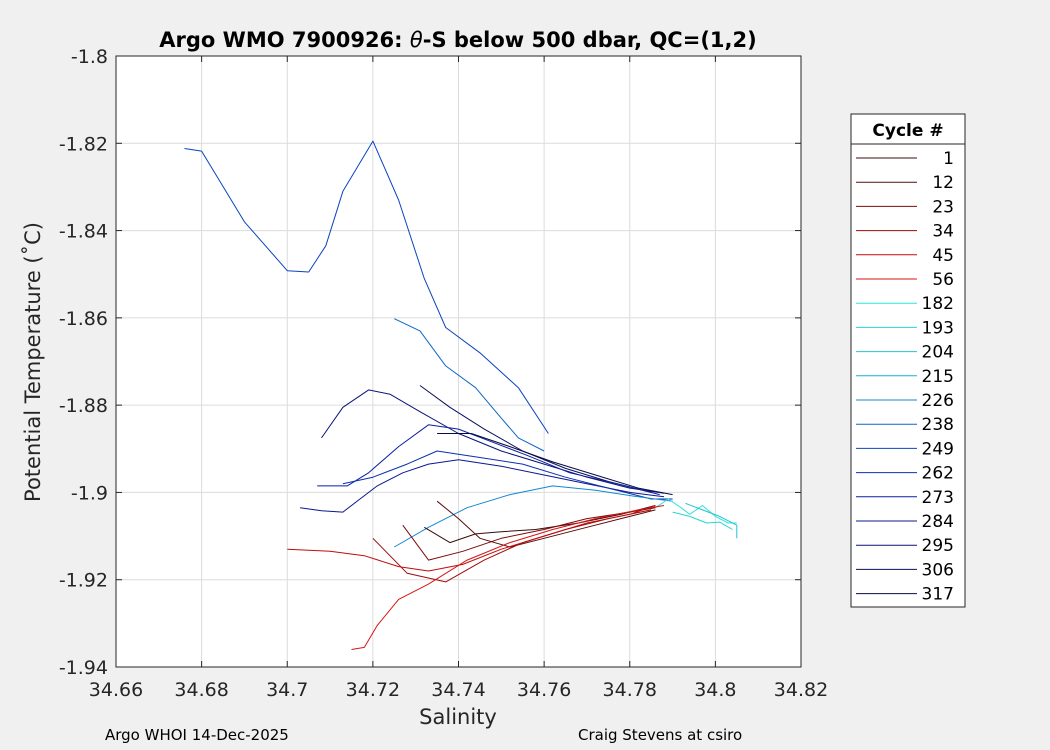  What do you see at coordinates (197, 735) in the screenshot?
I see `footer-left: Argo WHOI 14-Dec-2025` at bounding box center [197, 735].